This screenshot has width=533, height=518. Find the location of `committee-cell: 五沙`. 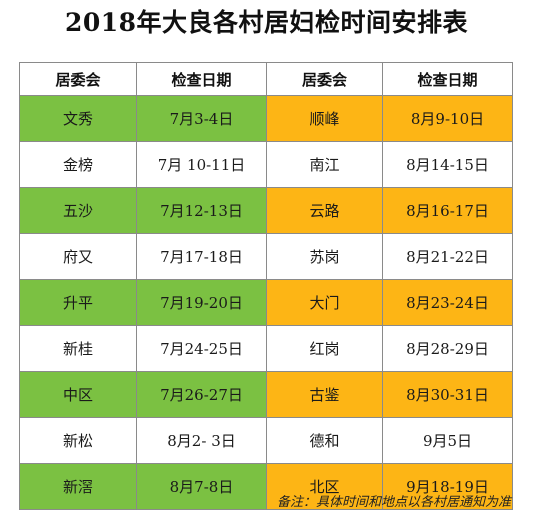

committee-cell: 五沙 is located at coordinates (78, 210).